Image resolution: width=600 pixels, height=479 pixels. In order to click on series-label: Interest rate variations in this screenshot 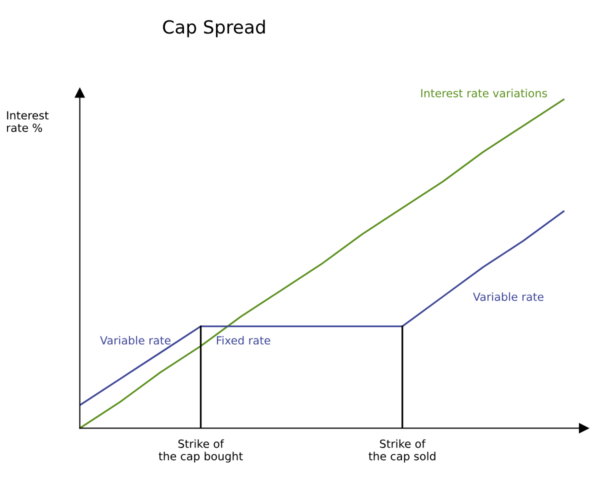, I will do `click(484, 93)`.